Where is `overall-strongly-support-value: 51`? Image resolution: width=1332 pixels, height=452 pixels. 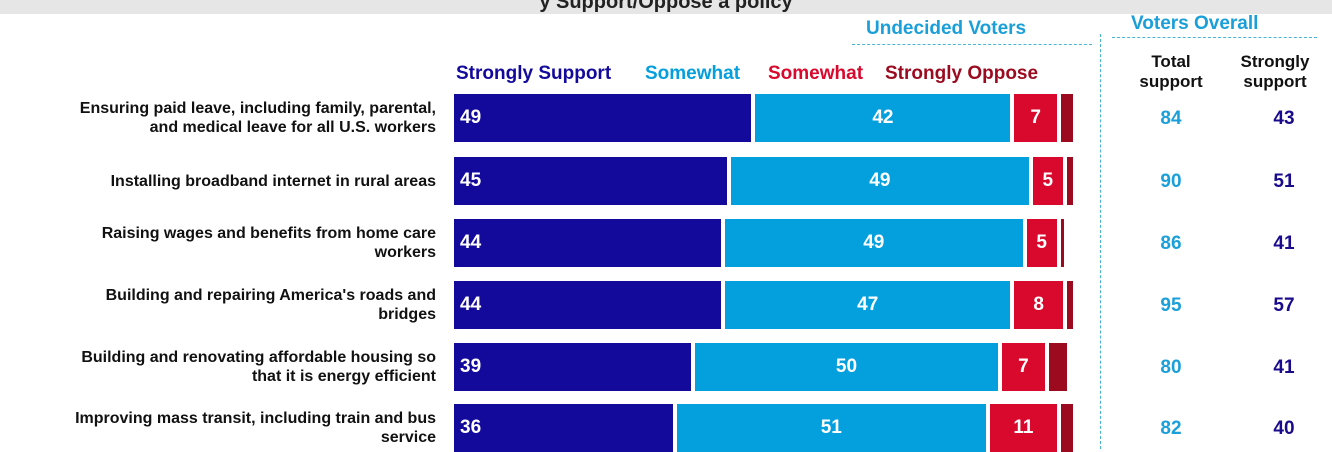
overall-strongly-support-value: 51 is located at coordinates (1284, 181).